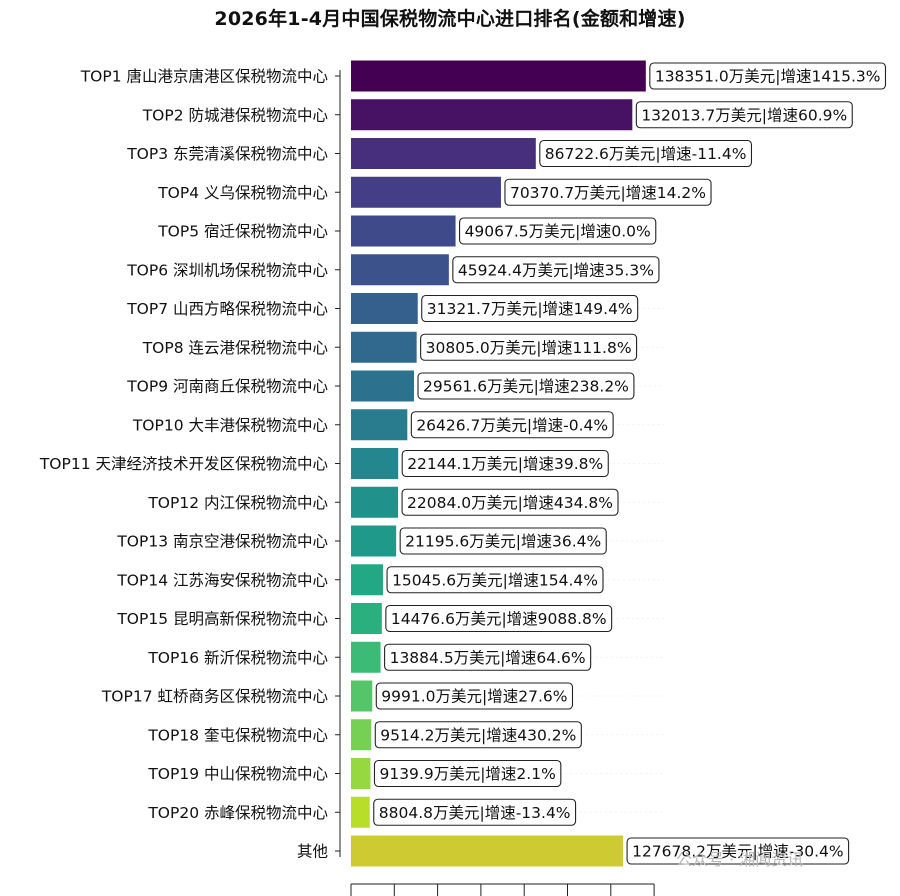  I want to click on data-label-text: 132013.7万美元|增速60.9%, so click(744, 115).